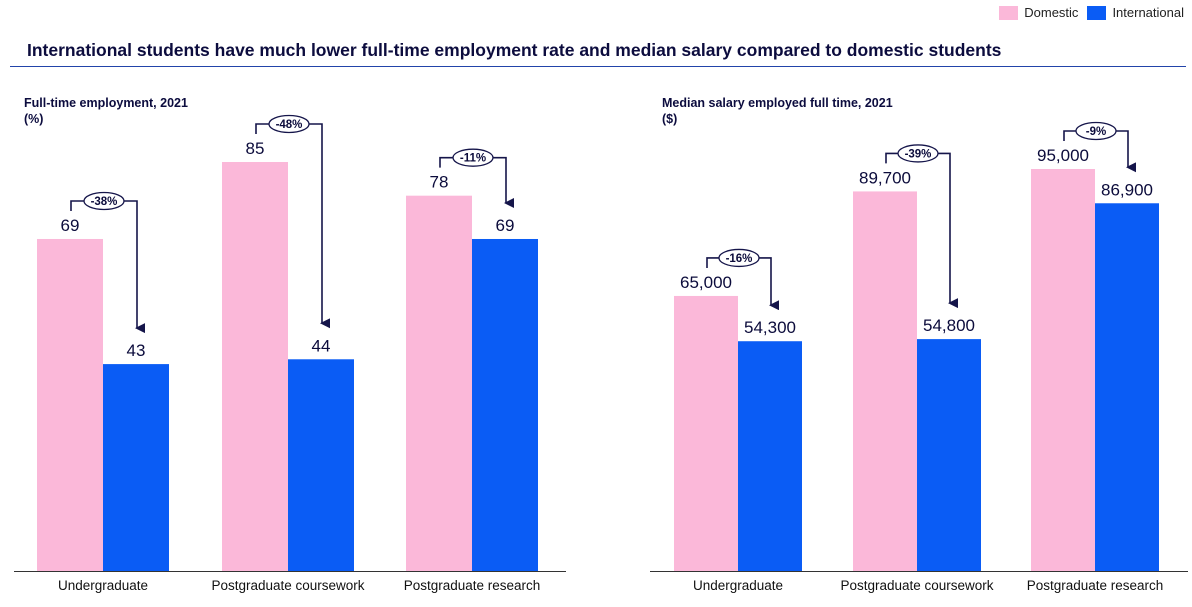 The image size is (1192, 607). What do you see at coordinates (598, 66) in the screenshot?
I see `title-divider` at bounding box center [598, 66].